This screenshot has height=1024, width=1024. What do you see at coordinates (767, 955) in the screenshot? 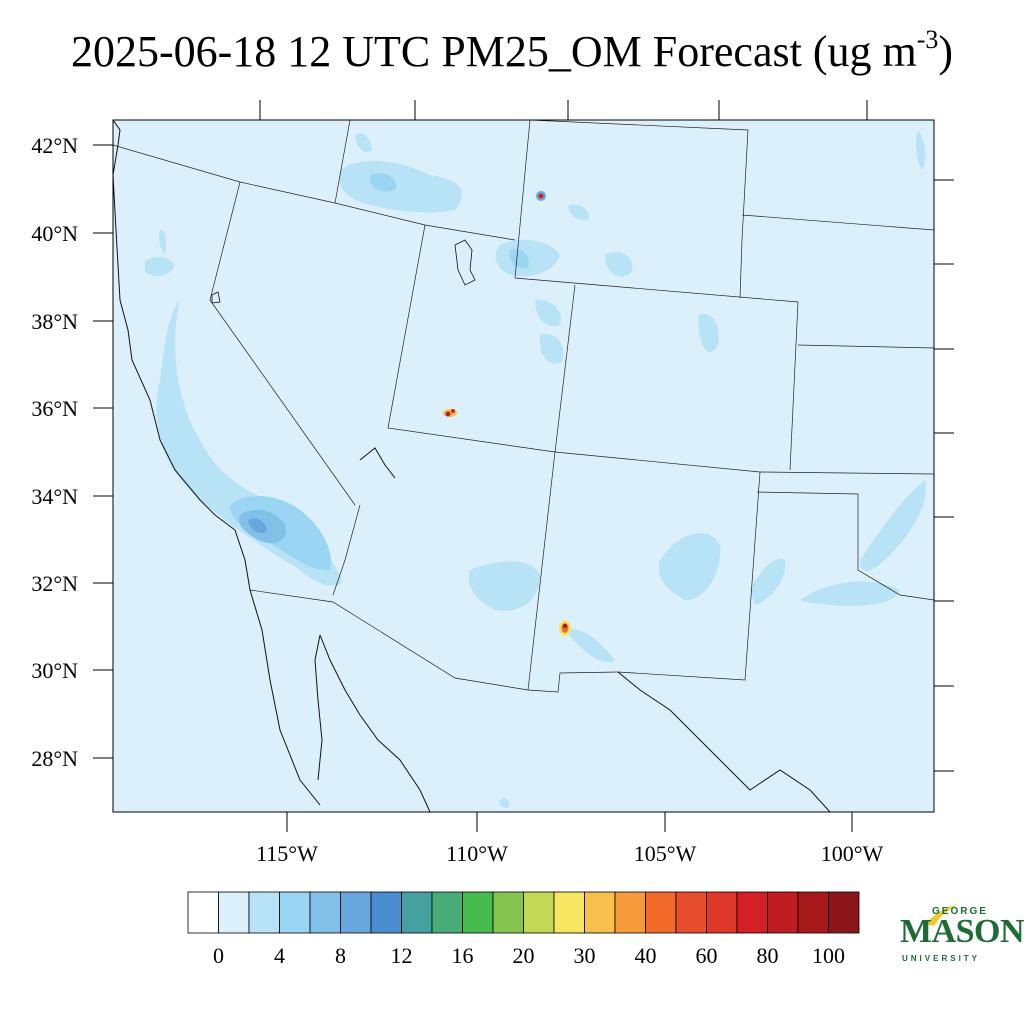
I see `colorbar-label: 80` at bounding box center [767, 955].